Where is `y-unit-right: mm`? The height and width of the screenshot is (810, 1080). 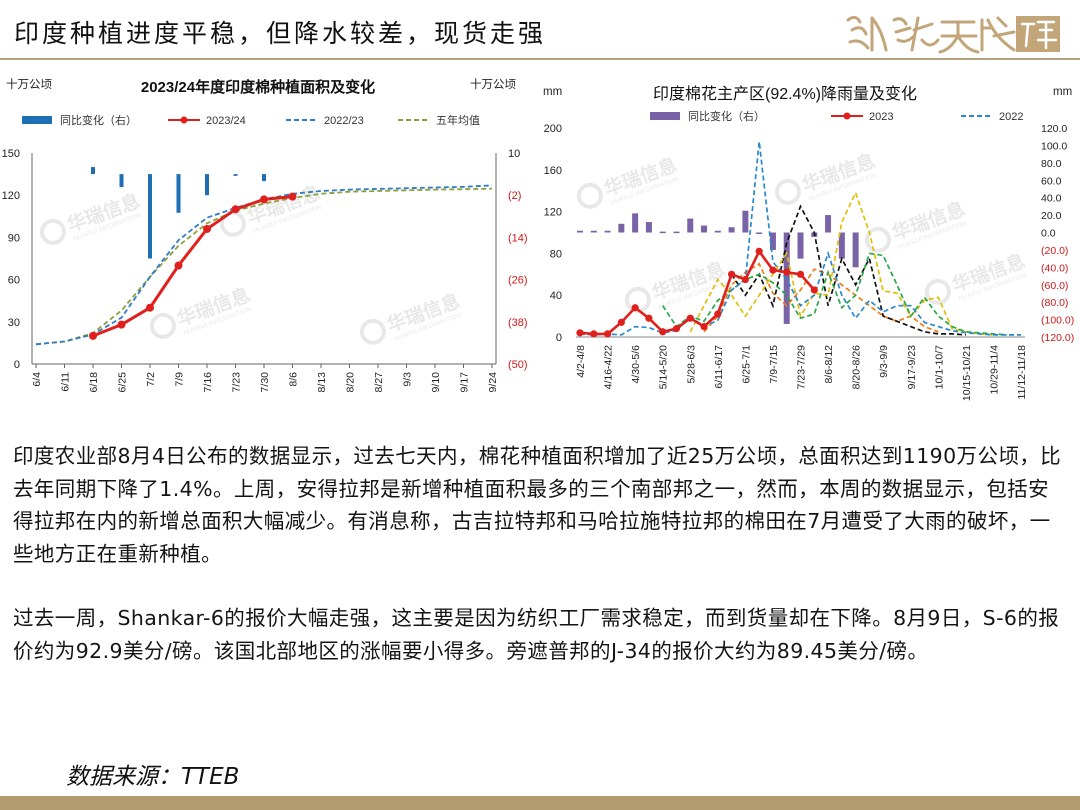
y-unit-right: mm is located at coordinates (1062, 92).